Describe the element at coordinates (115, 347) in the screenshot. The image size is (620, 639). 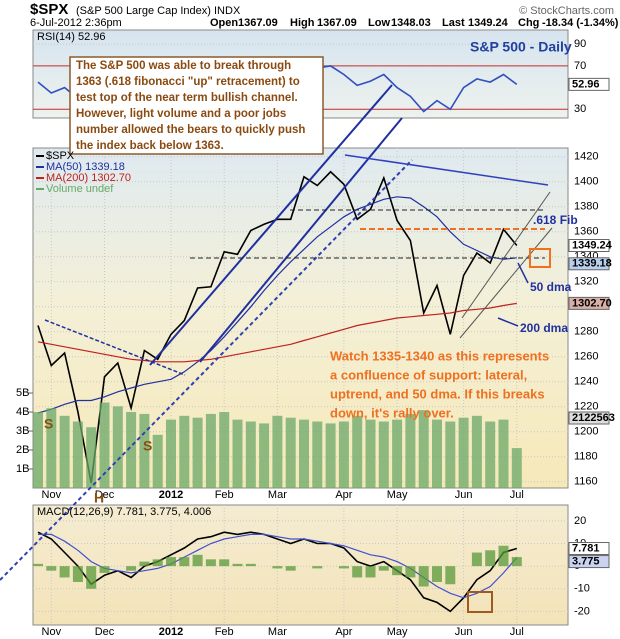
I see `dashed-trend` at that location.